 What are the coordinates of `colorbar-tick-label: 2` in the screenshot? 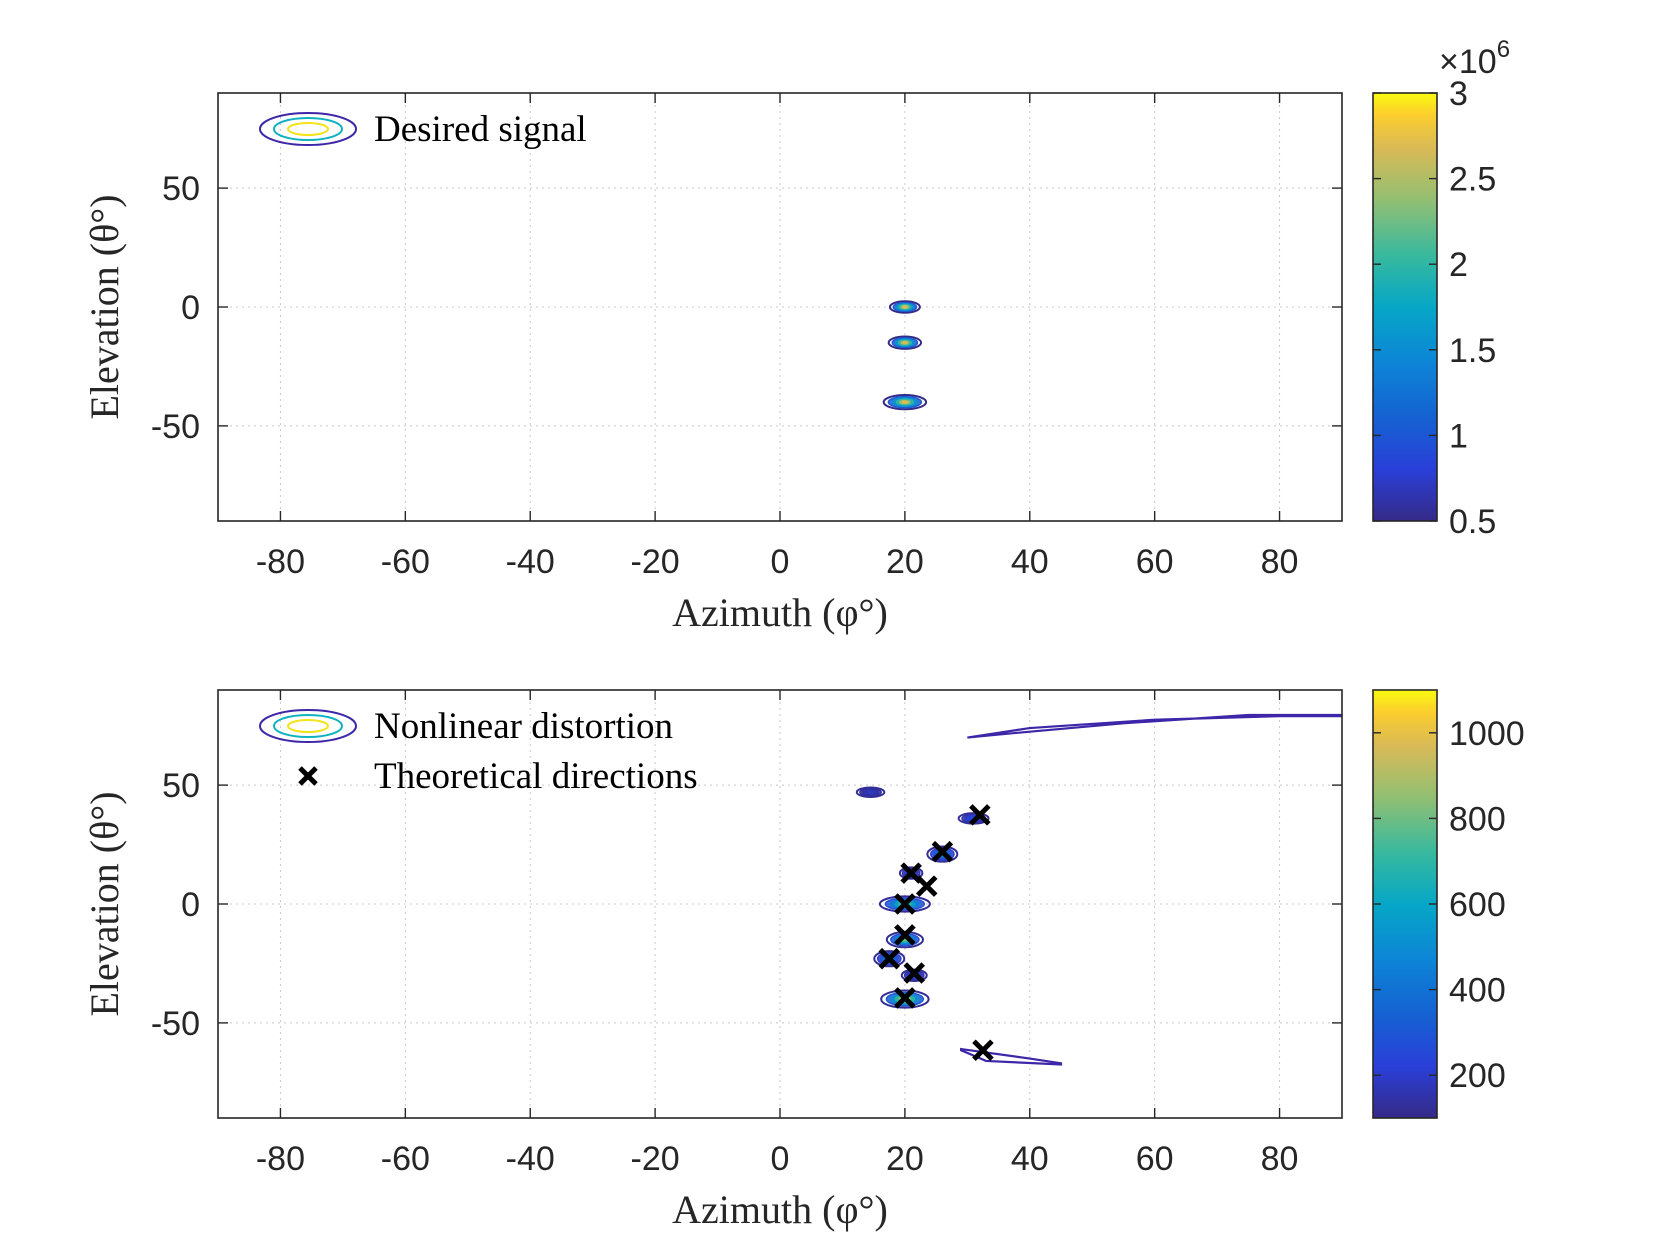 It's located at (1458, 265).